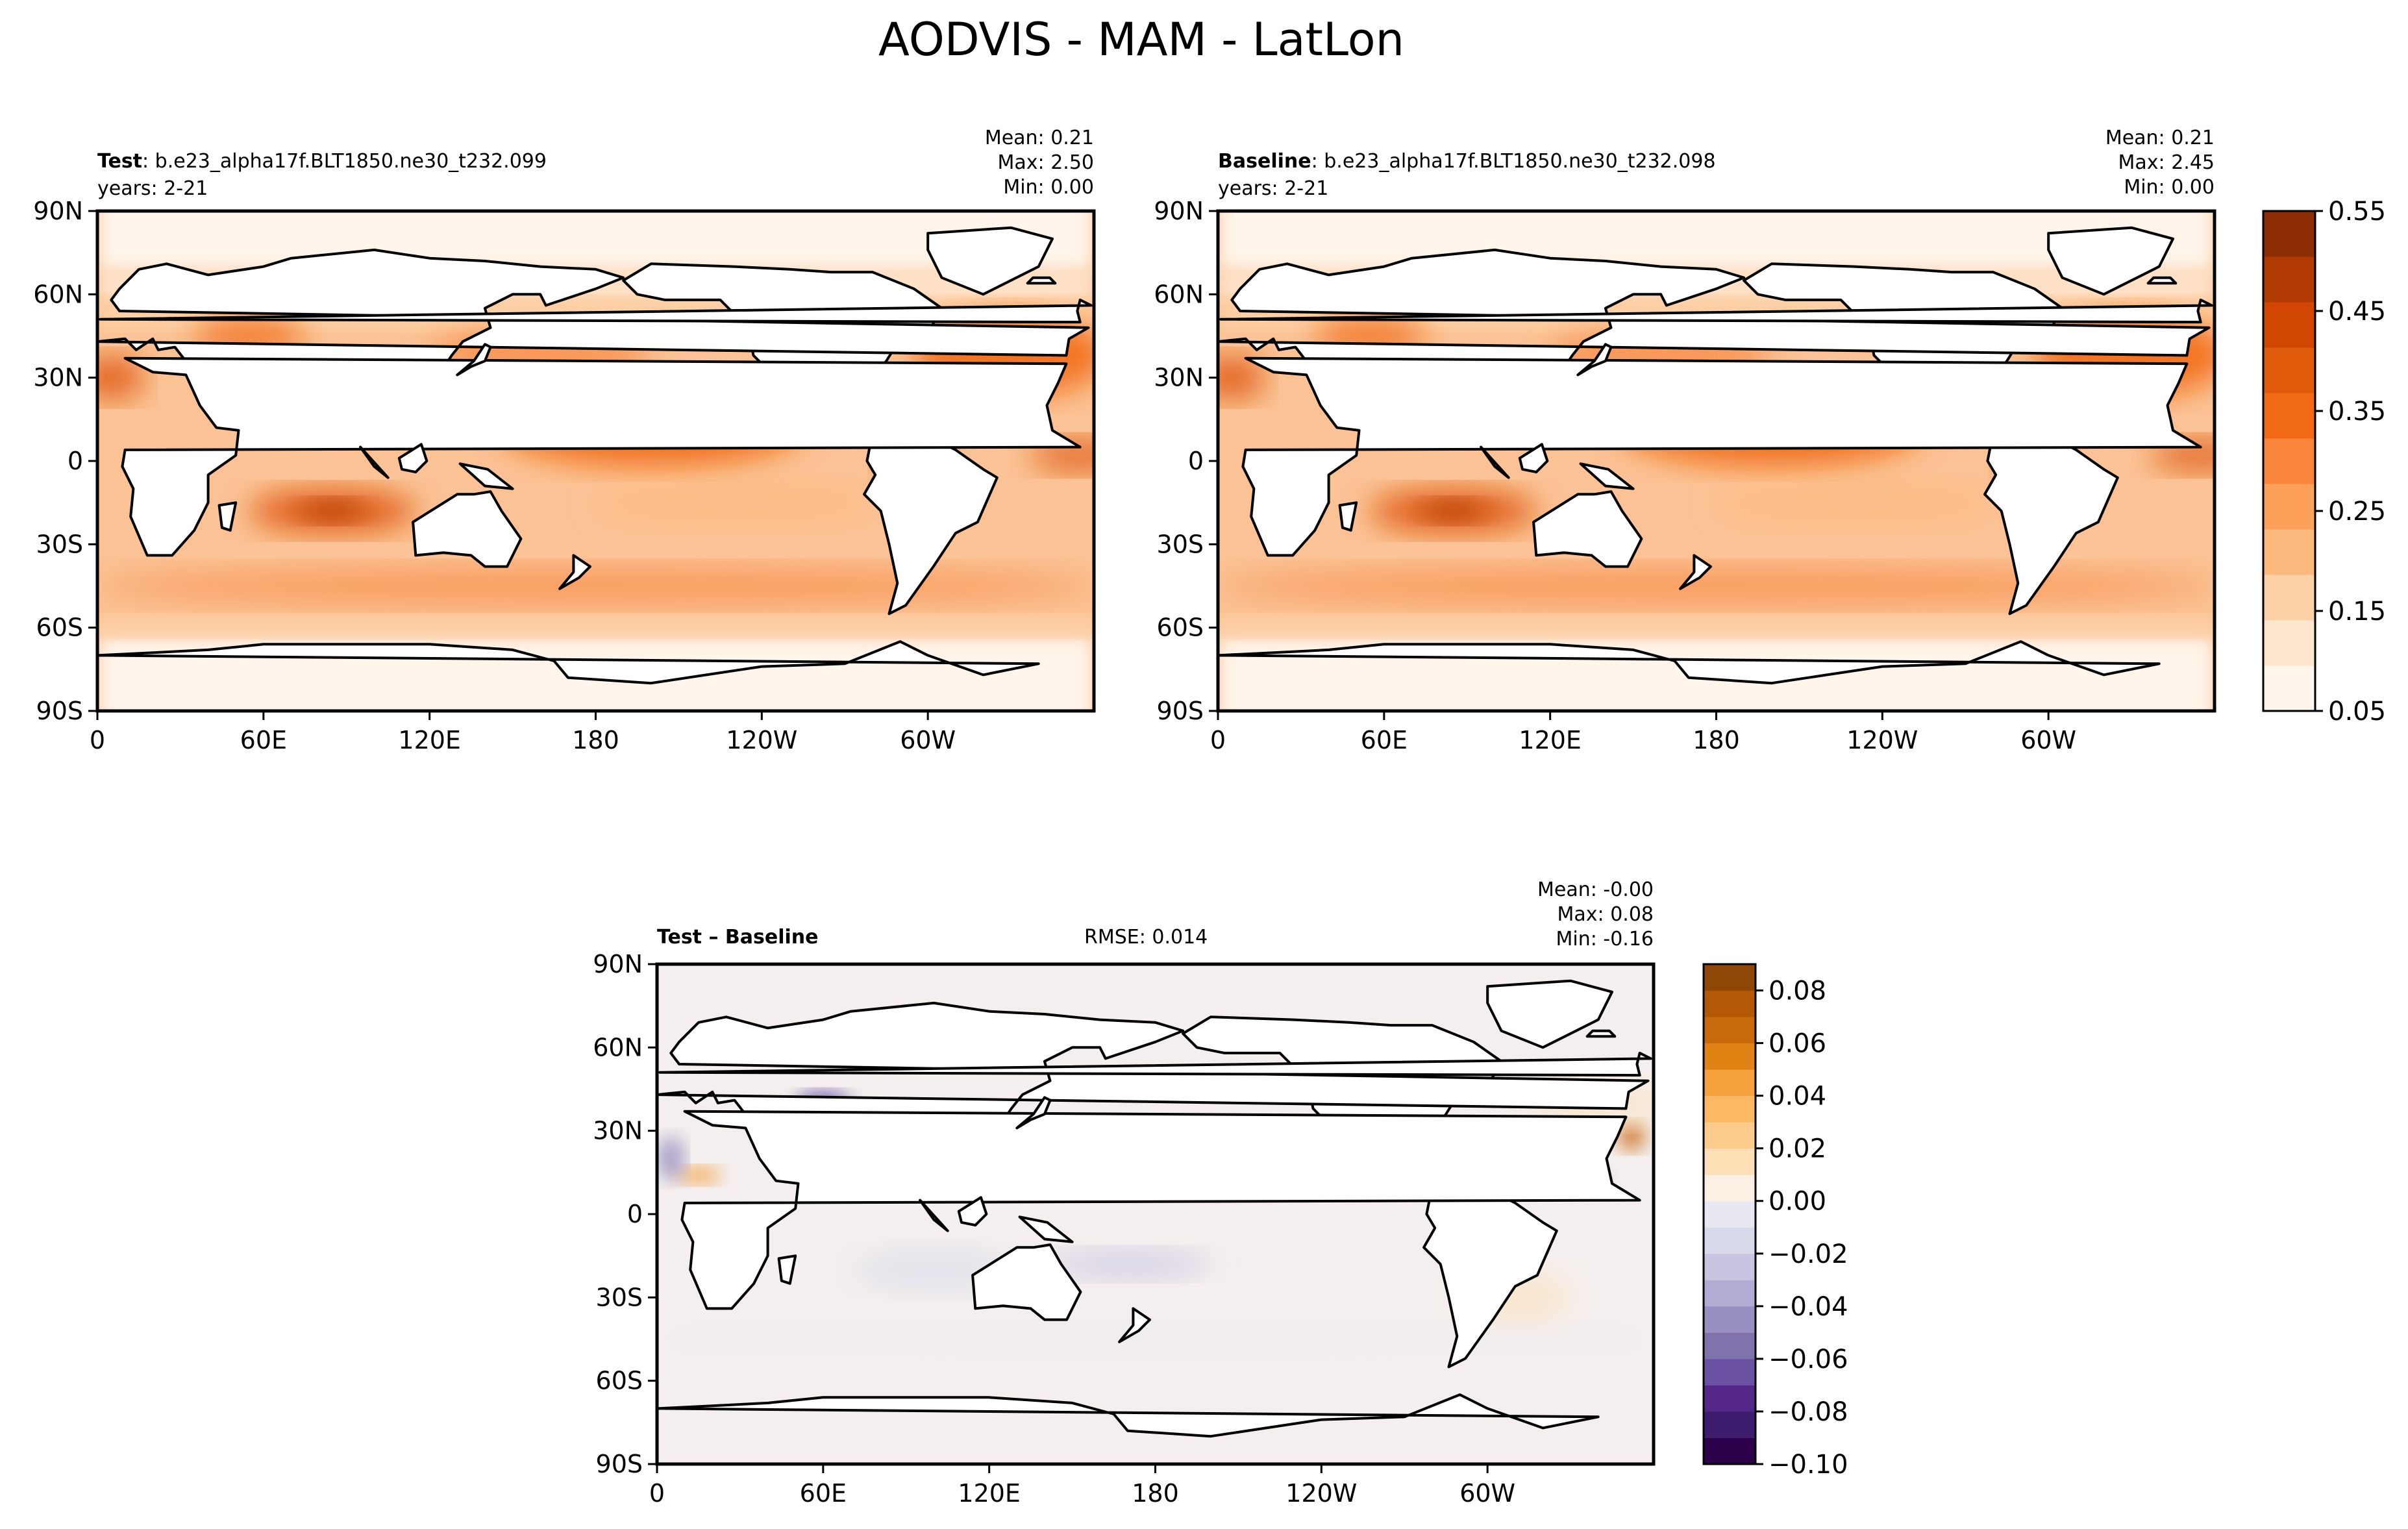  I want to click on test-min: Min: 0.00, so click(1048, 187).